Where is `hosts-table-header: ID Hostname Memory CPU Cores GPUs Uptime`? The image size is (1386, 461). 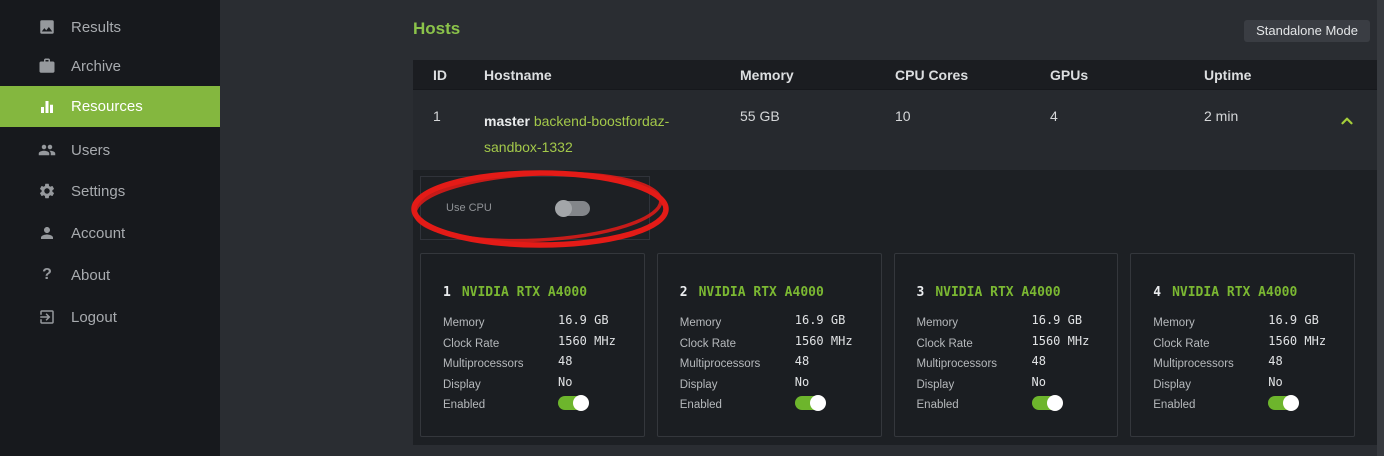 hosts-table-header: ID Hostname Memory CPU Cores GPUs Uptime is located at coordinates (895, 75).